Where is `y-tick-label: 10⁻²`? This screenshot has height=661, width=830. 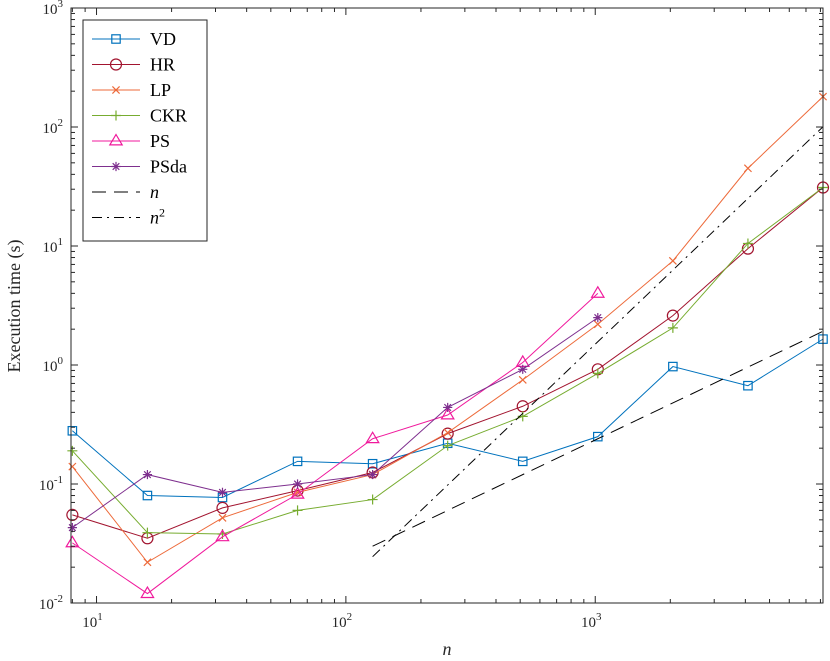
y-tick-label: 10⁻² is located at coordinates (51, 603).